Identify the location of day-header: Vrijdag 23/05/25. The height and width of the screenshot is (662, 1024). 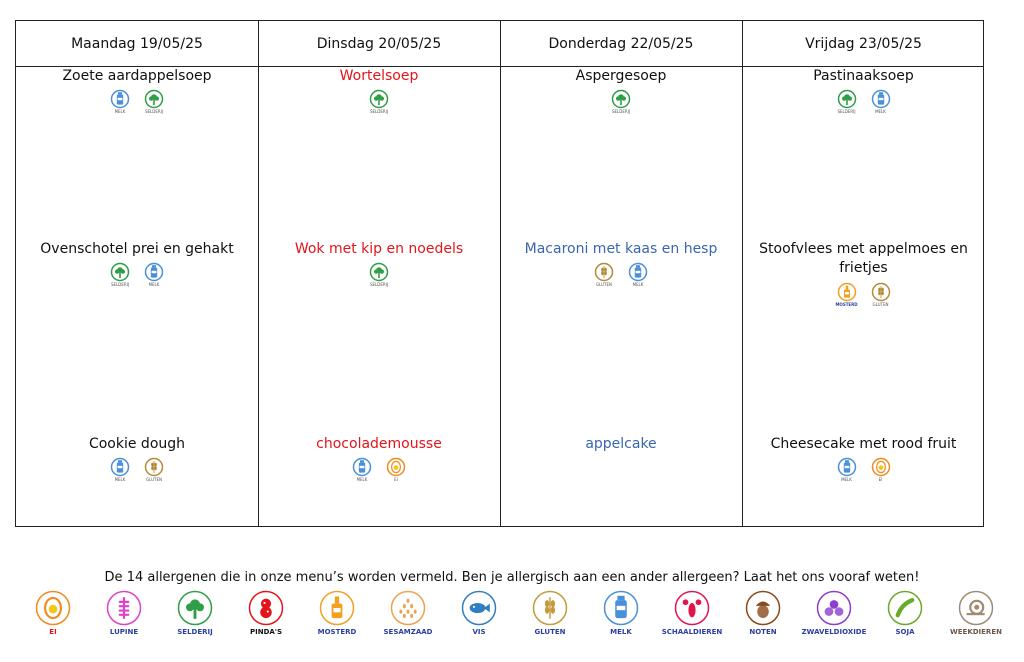
(863, 43).